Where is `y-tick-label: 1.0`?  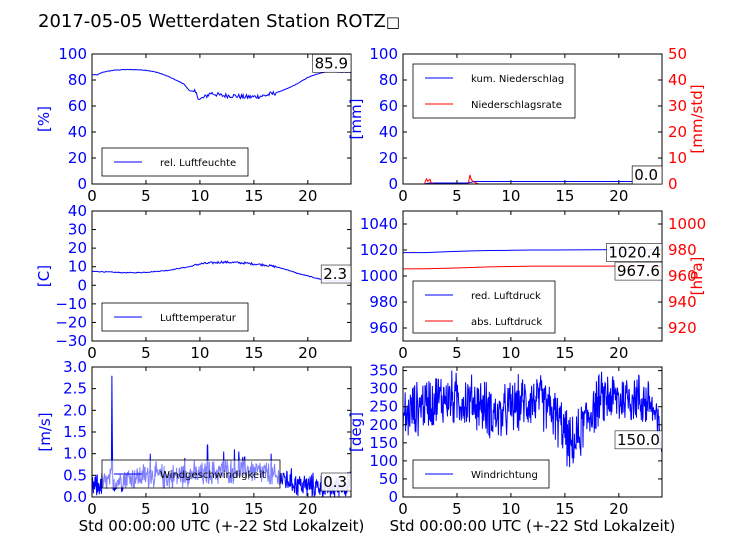 y-tick-label: 1.0 is located at coordinates (75, 454).